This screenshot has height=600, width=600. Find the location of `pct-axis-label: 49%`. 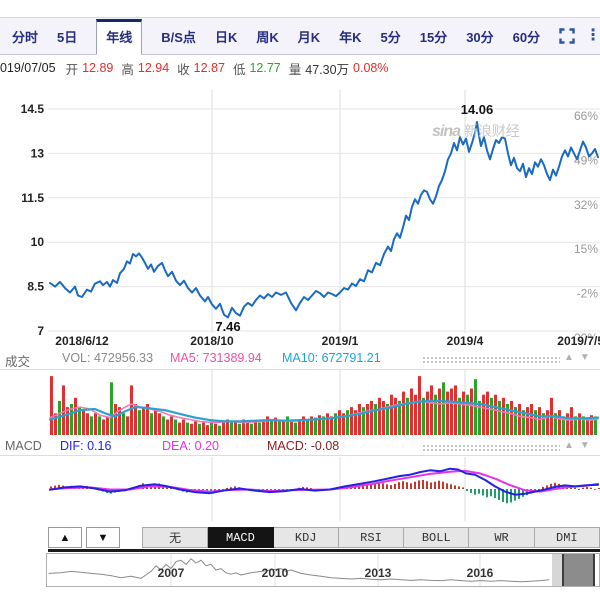

pct-axis-label: 49% is located at coordinates (586, 160).